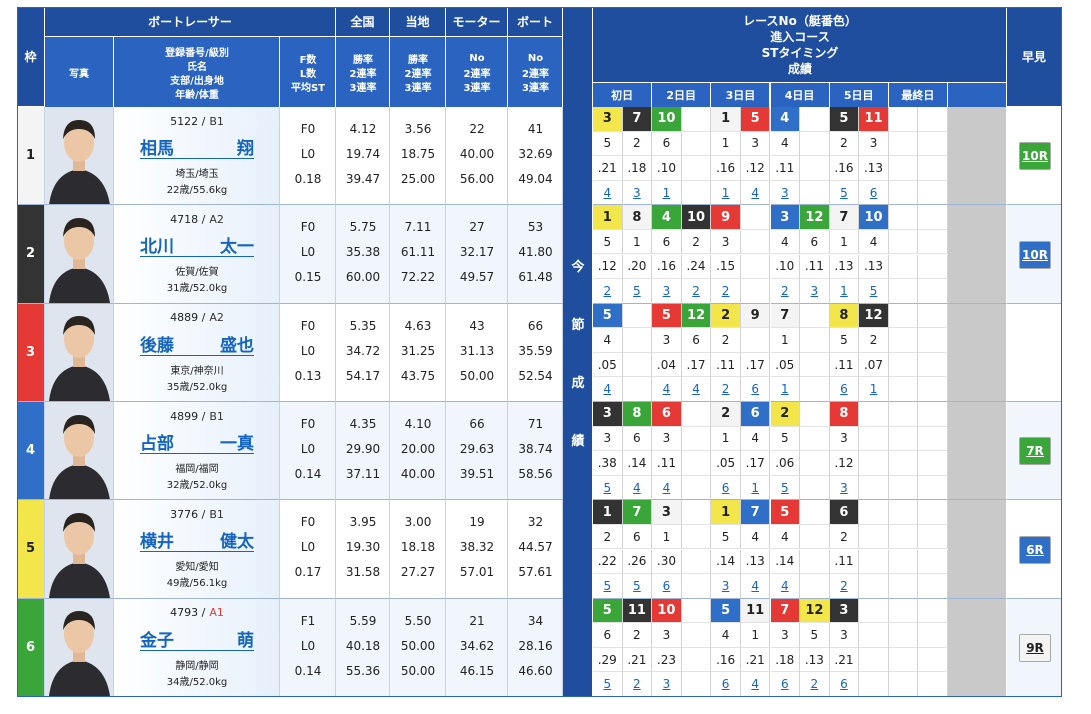 The image size is (1091, 714). Describe the element at coordinates (188, 318) in the screenshot. I see `registration-number: 4889 /` at that location.